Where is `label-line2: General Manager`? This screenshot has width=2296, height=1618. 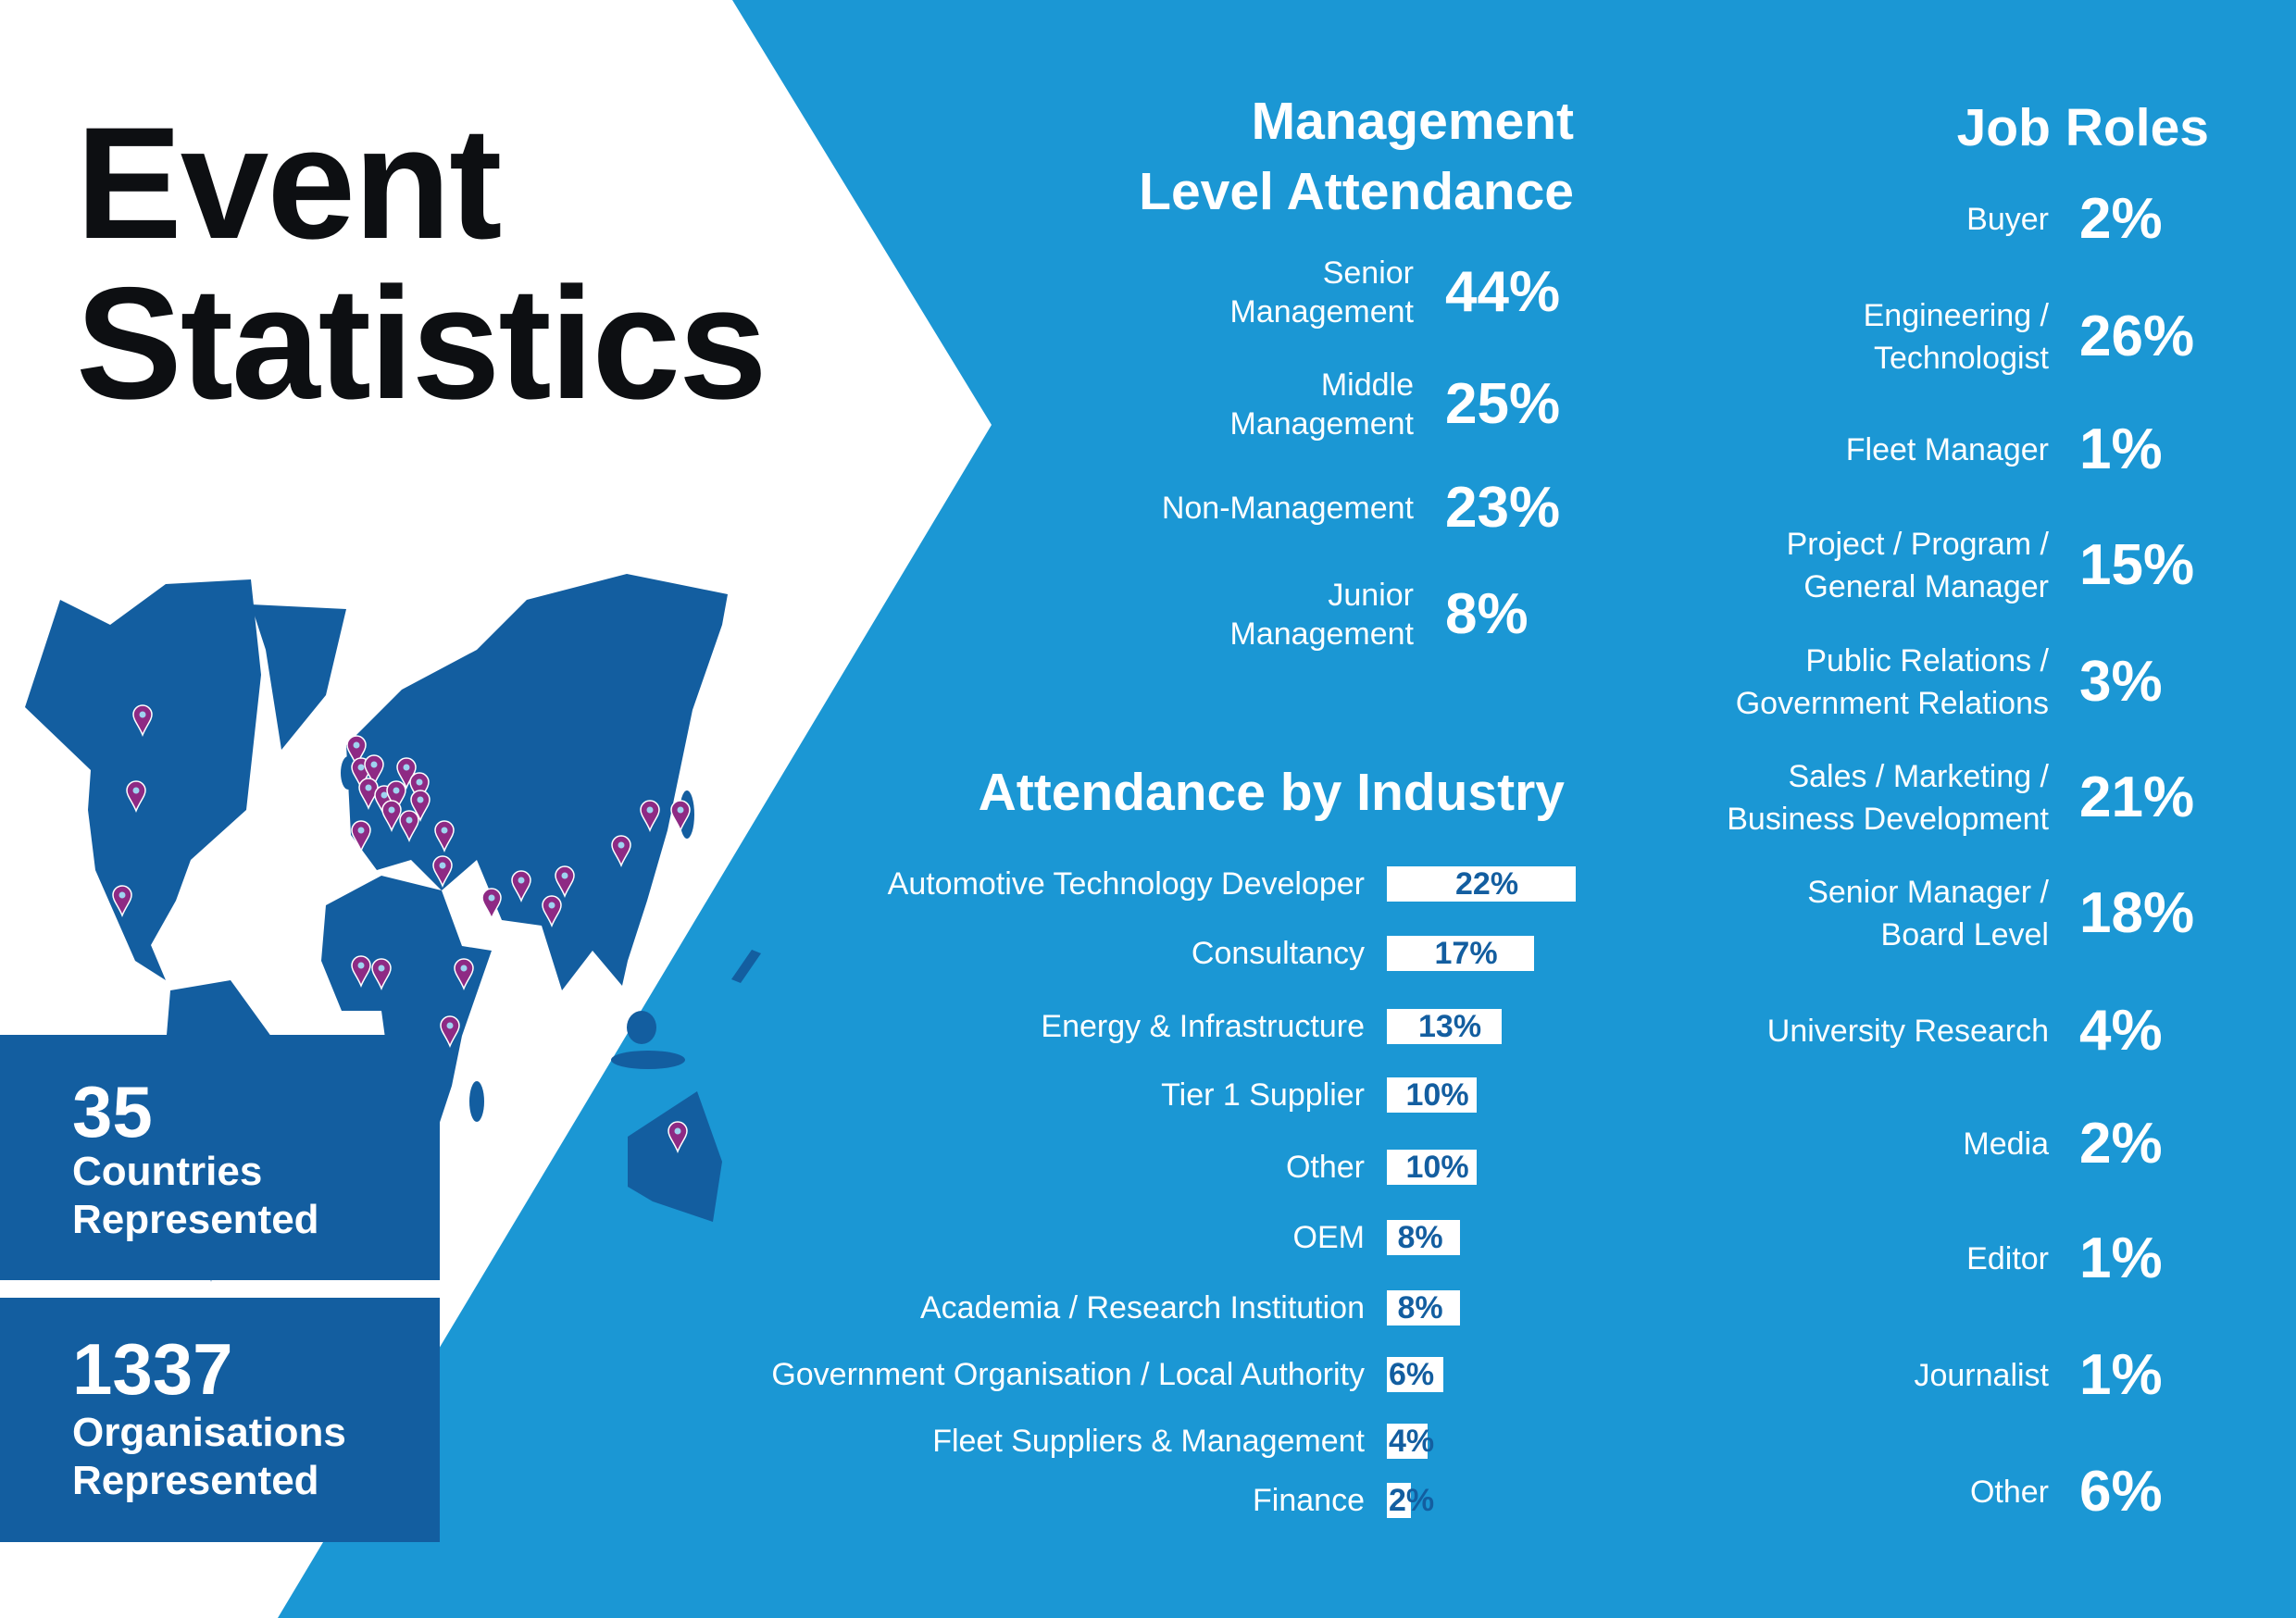
label-line2: General Manager is located at coordinates (1926, 586).